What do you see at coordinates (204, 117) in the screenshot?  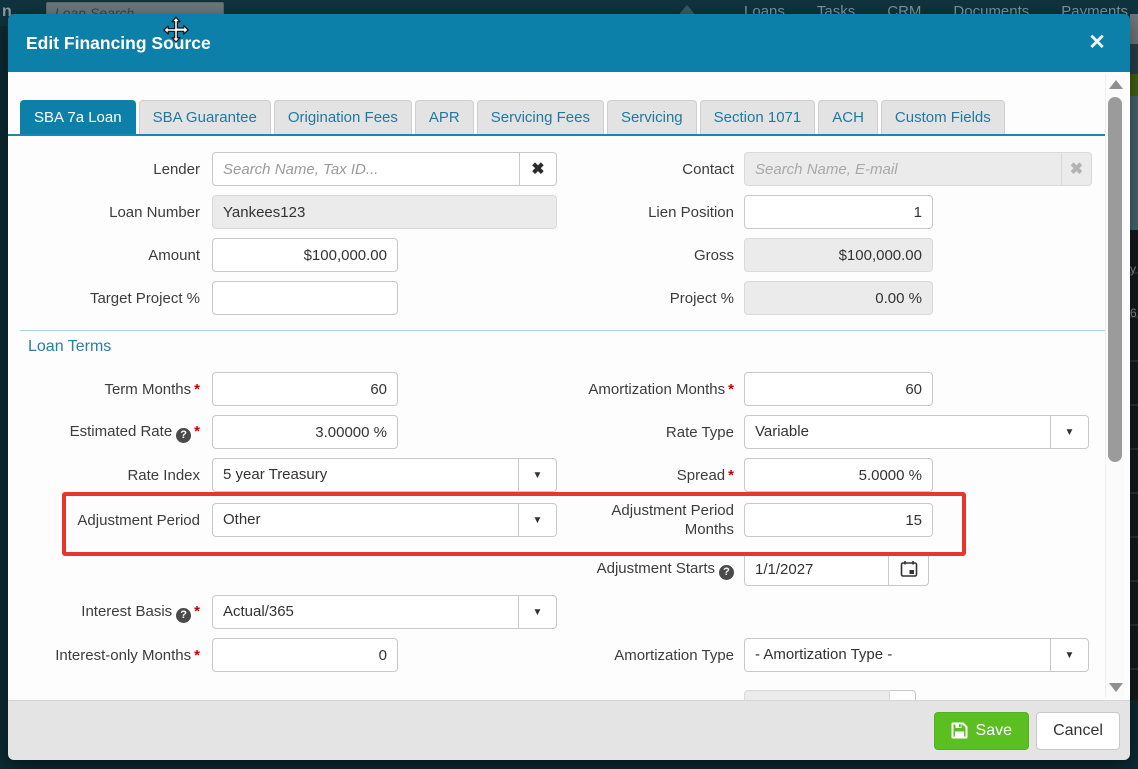 I see `tab-sba-guarantee: SBA Guarantee` at bounding box center [204, 117].